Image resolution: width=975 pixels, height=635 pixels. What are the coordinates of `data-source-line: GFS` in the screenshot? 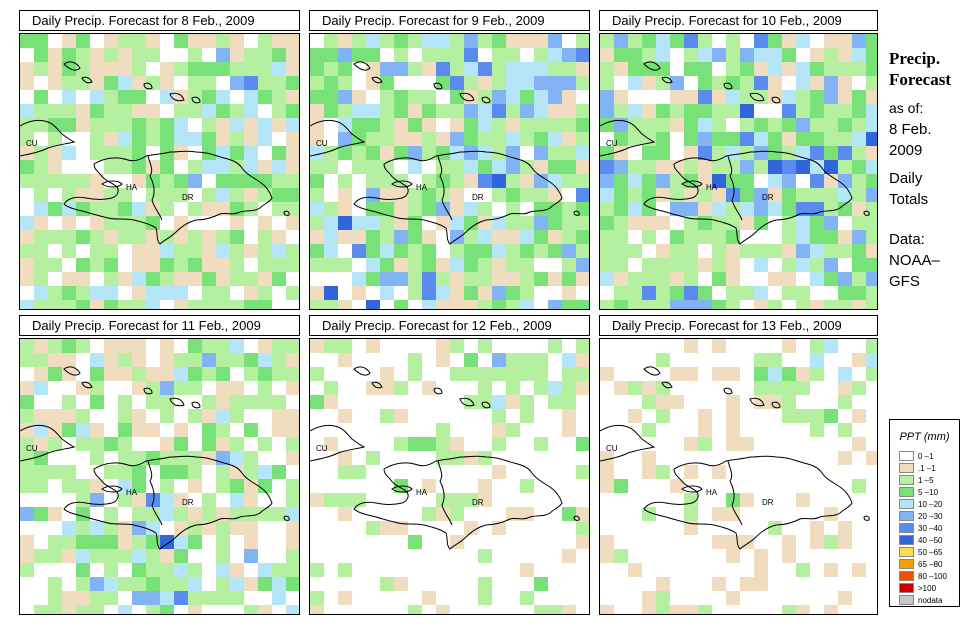 It's located at (904, 281).